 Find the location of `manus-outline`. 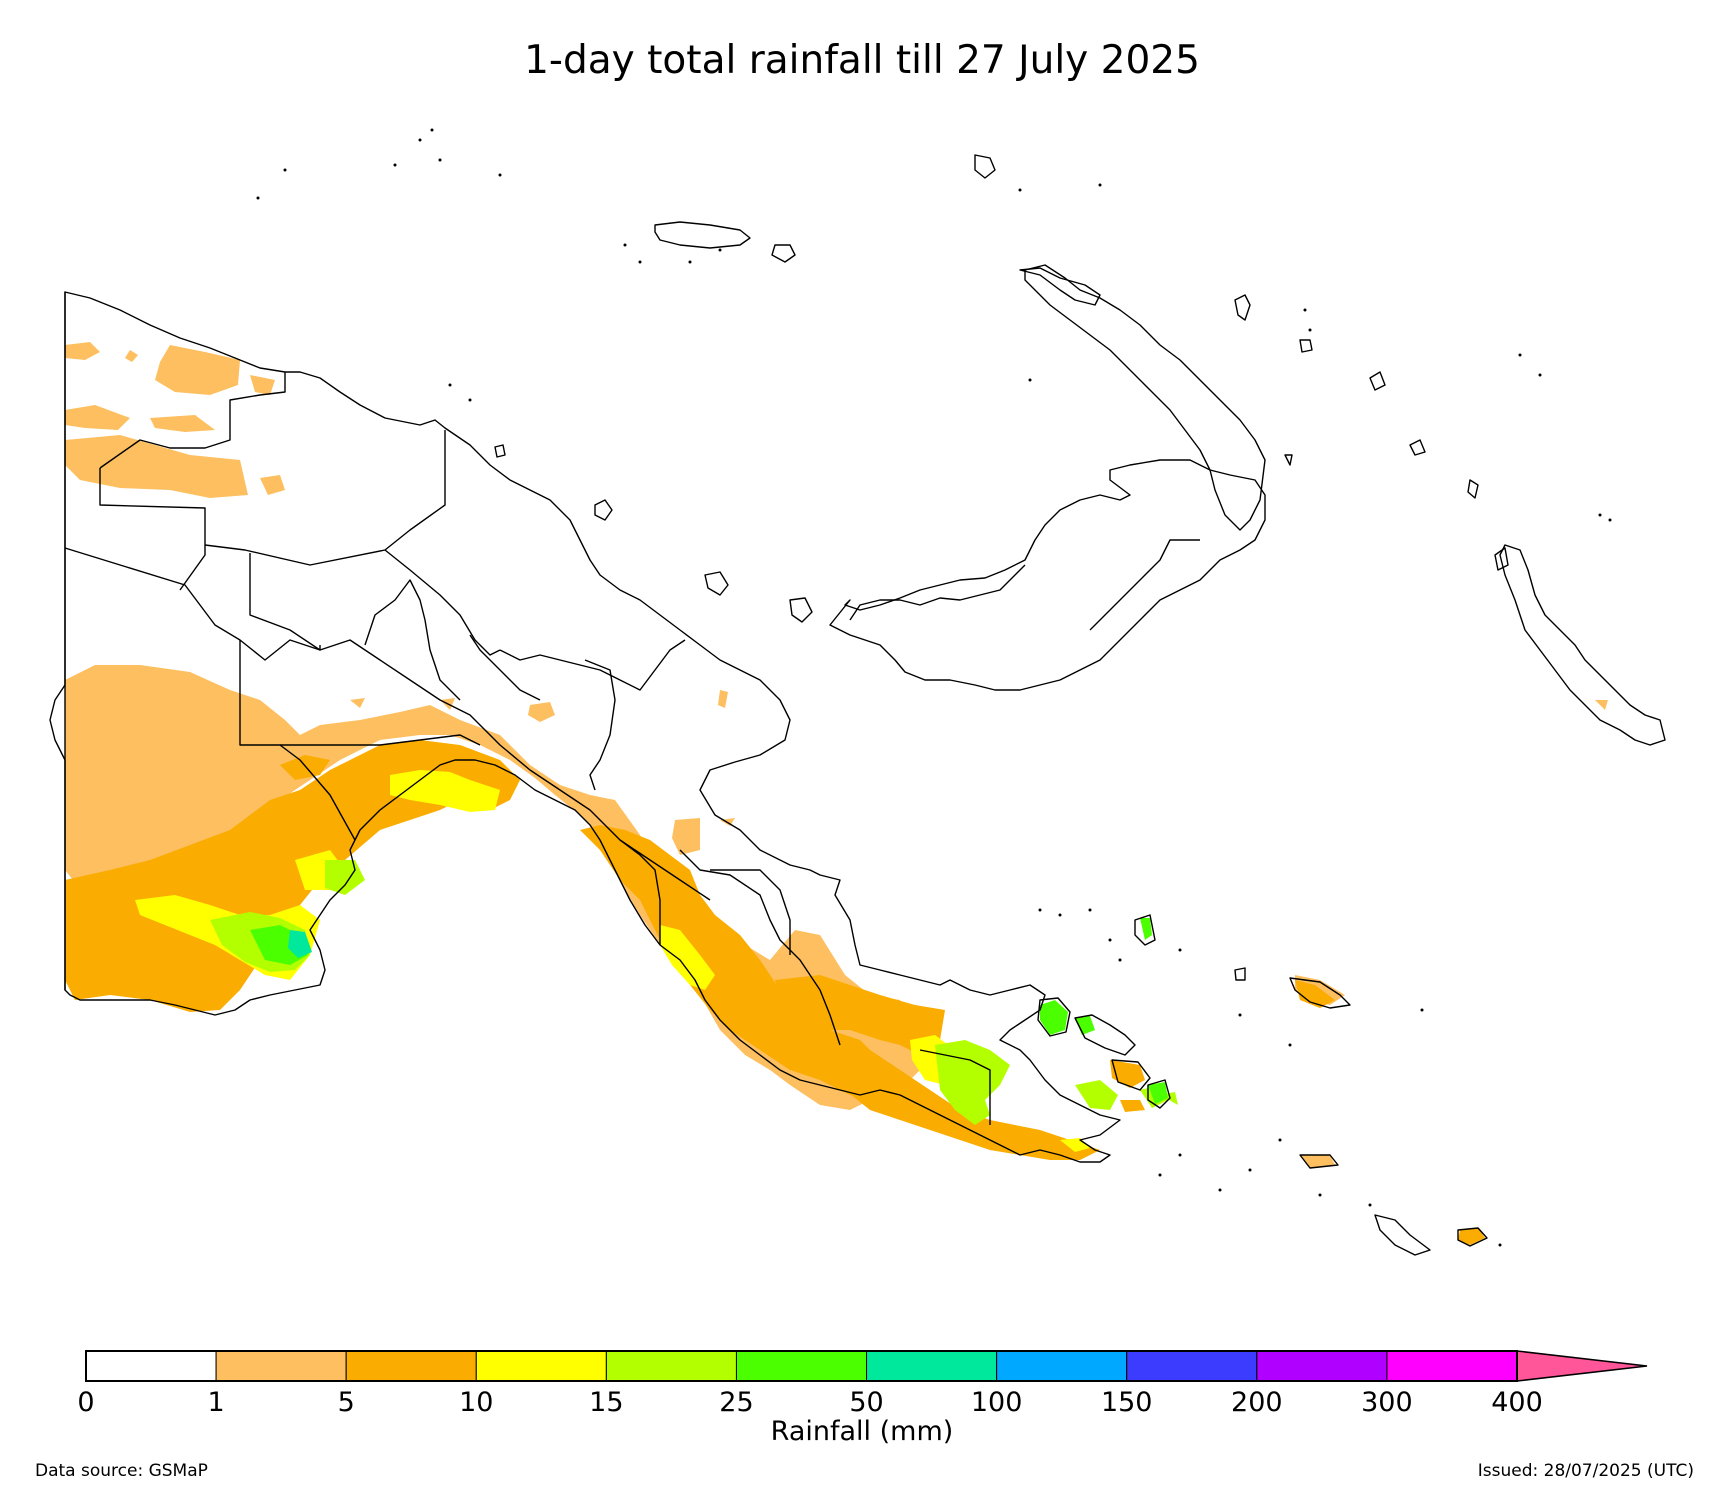

manus-outline is located at coordinates (702, 235).